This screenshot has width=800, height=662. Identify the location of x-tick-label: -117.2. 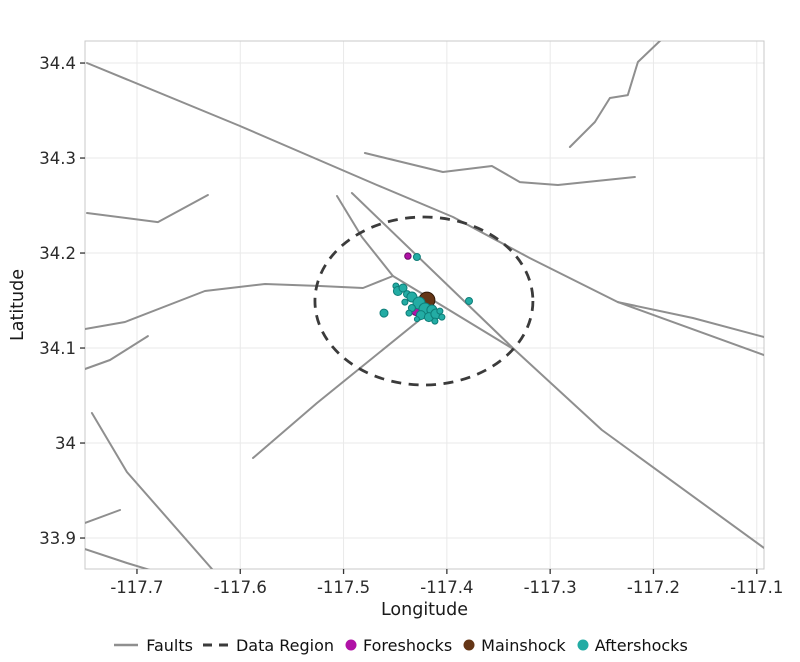
(653, 587).